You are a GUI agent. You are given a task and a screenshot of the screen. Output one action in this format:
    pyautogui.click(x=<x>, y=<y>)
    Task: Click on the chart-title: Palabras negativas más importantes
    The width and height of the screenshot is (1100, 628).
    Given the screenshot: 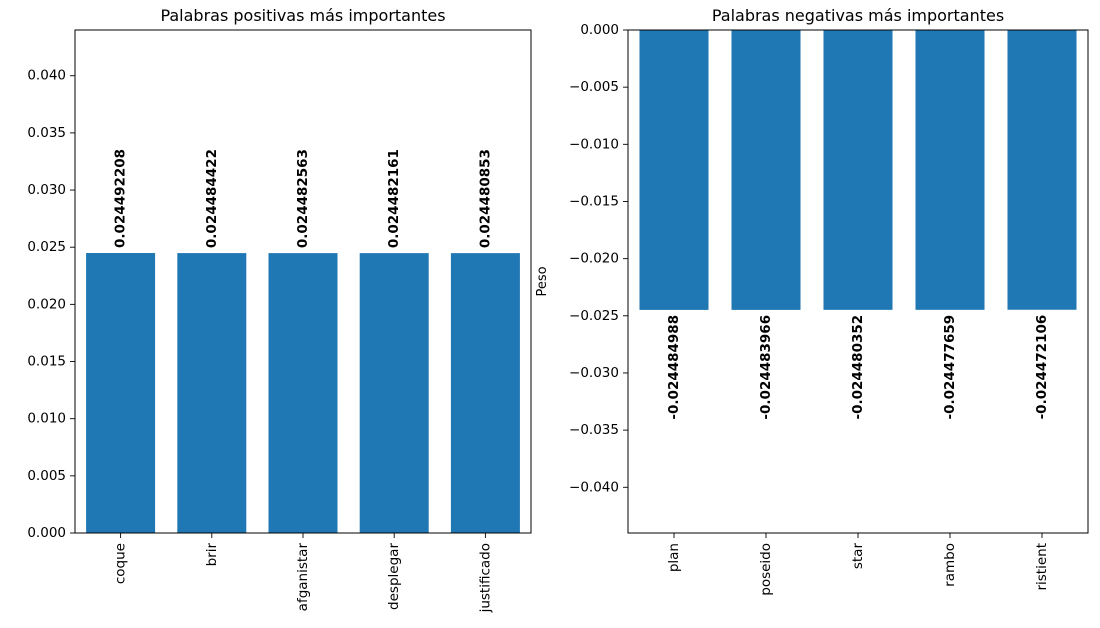 What is the action you would take?
    pyautogui.click(x=858, y=15)
    